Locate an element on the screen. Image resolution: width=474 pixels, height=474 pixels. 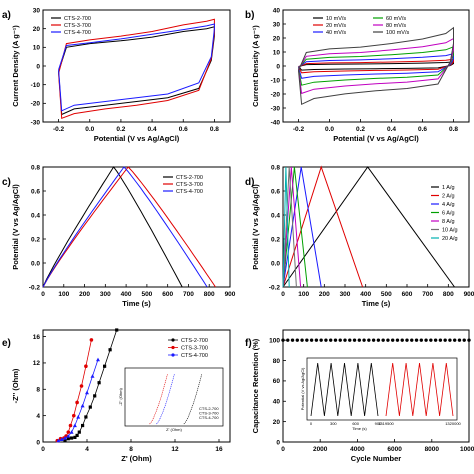
y-tick-label: -10 is located at coordinates (276, 80).